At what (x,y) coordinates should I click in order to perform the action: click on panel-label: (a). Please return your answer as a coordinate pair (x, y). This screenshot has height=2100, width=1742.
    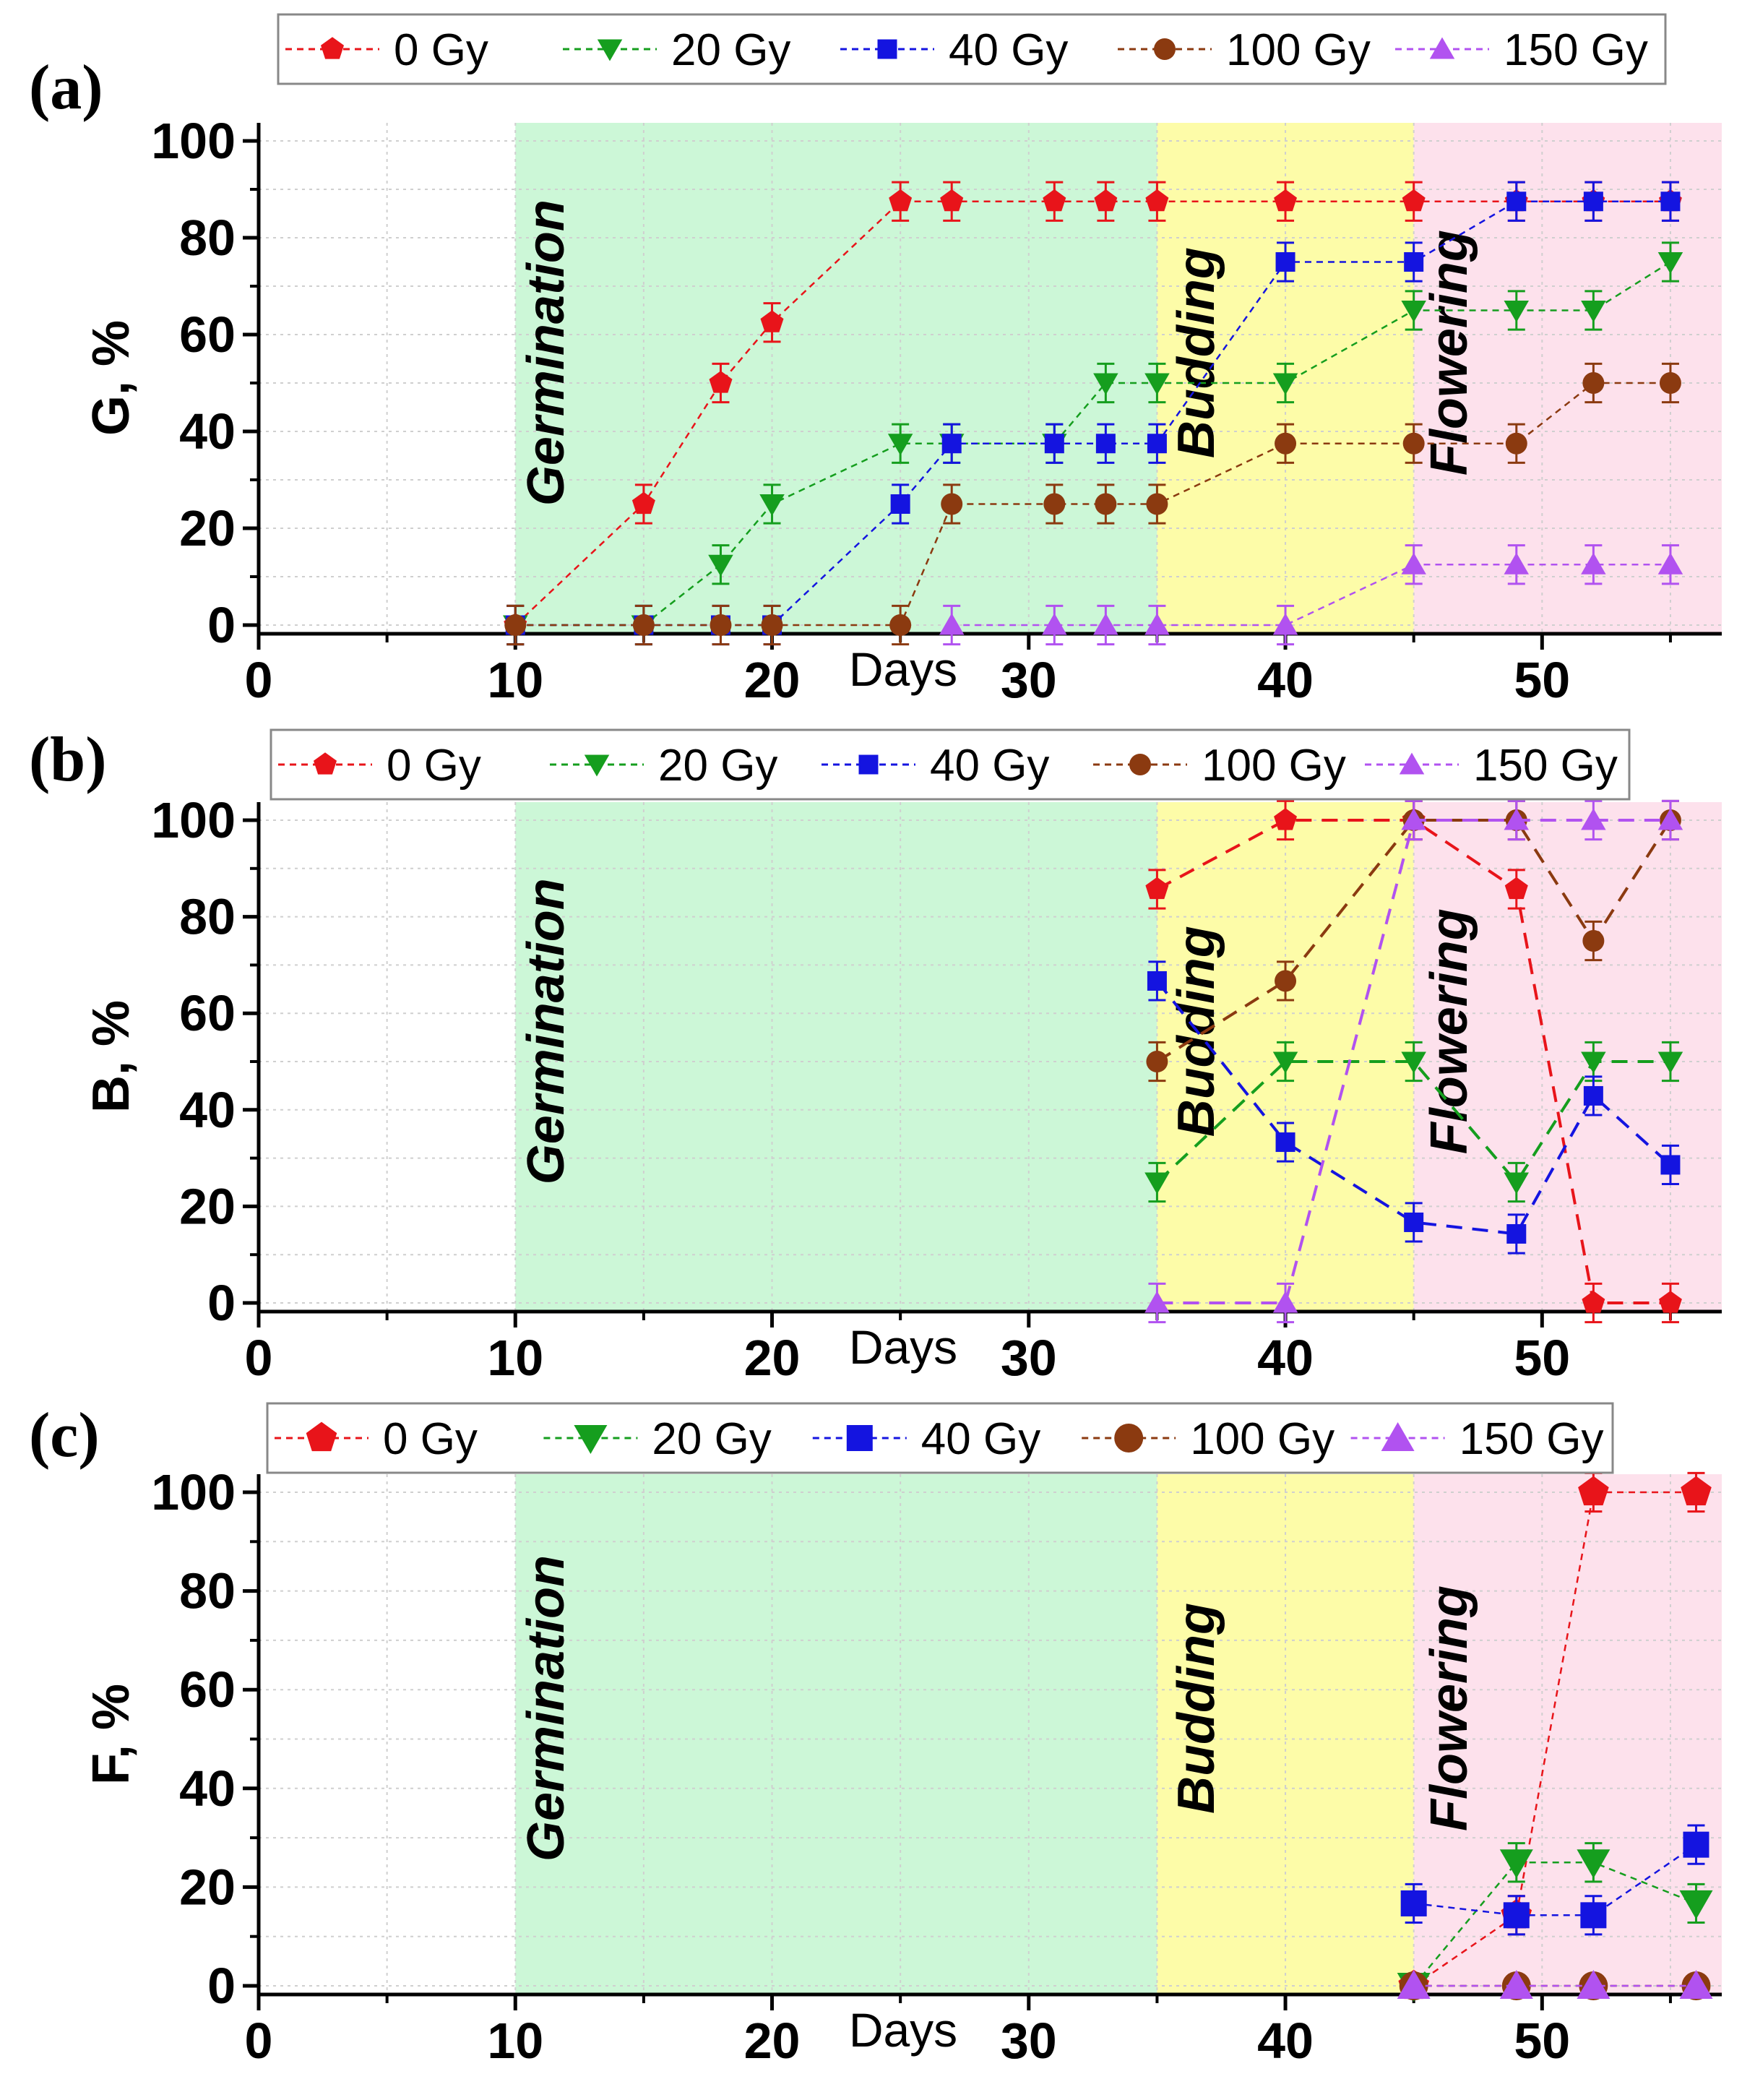
    Looking at the image, I should click on (66, 88).